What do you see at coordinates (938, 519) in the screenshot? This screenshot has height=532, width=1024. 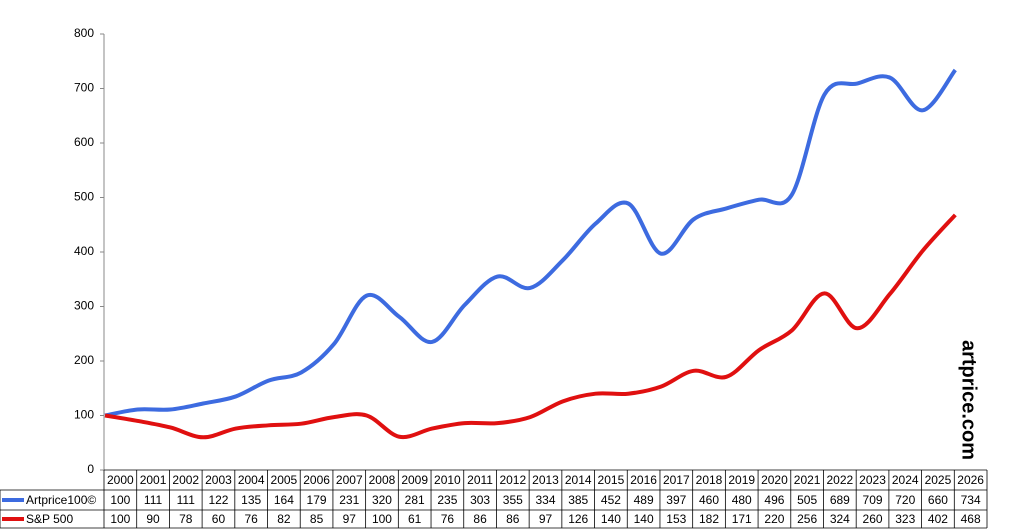 I see `table-value: 402` at bounding box center [938, 519].